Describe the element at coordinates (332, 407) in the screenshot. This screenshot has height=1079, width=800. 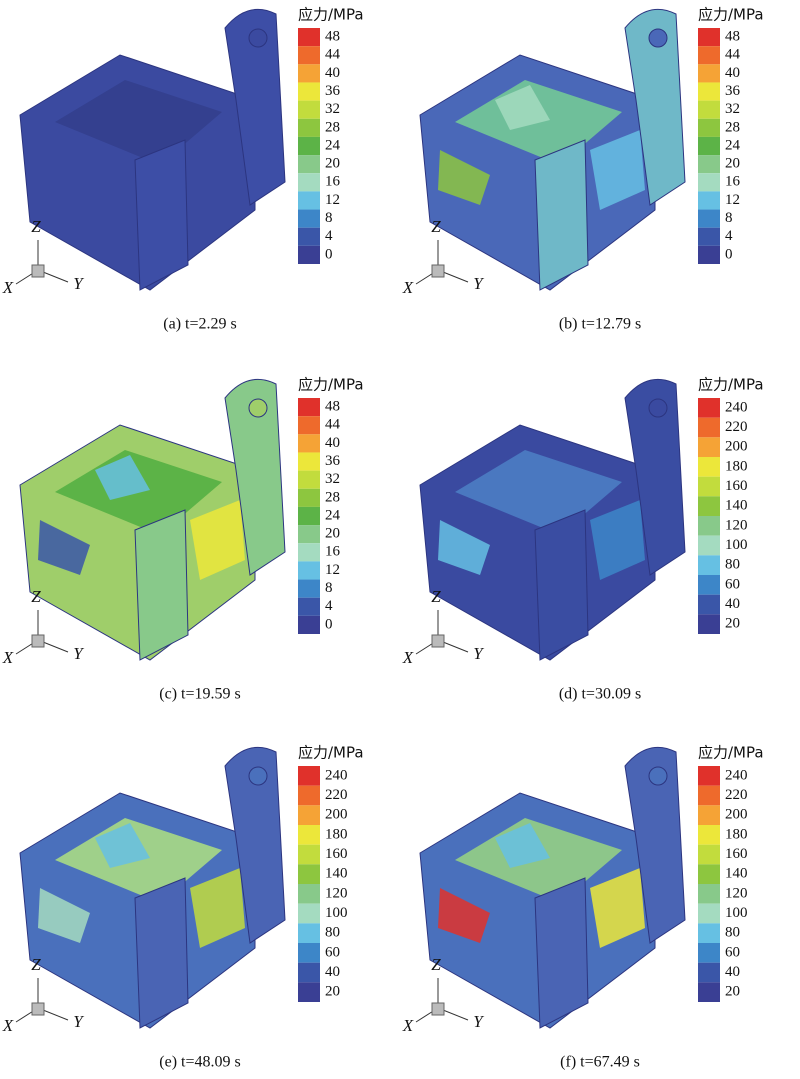
I see `legend-label: 48` at that location.